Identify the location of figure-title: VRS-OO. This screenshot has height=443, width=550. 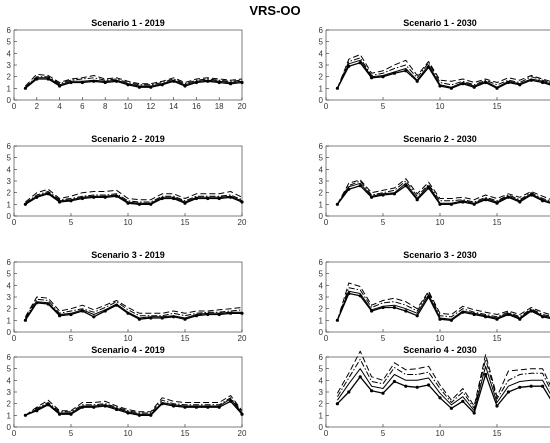
(274, 10).